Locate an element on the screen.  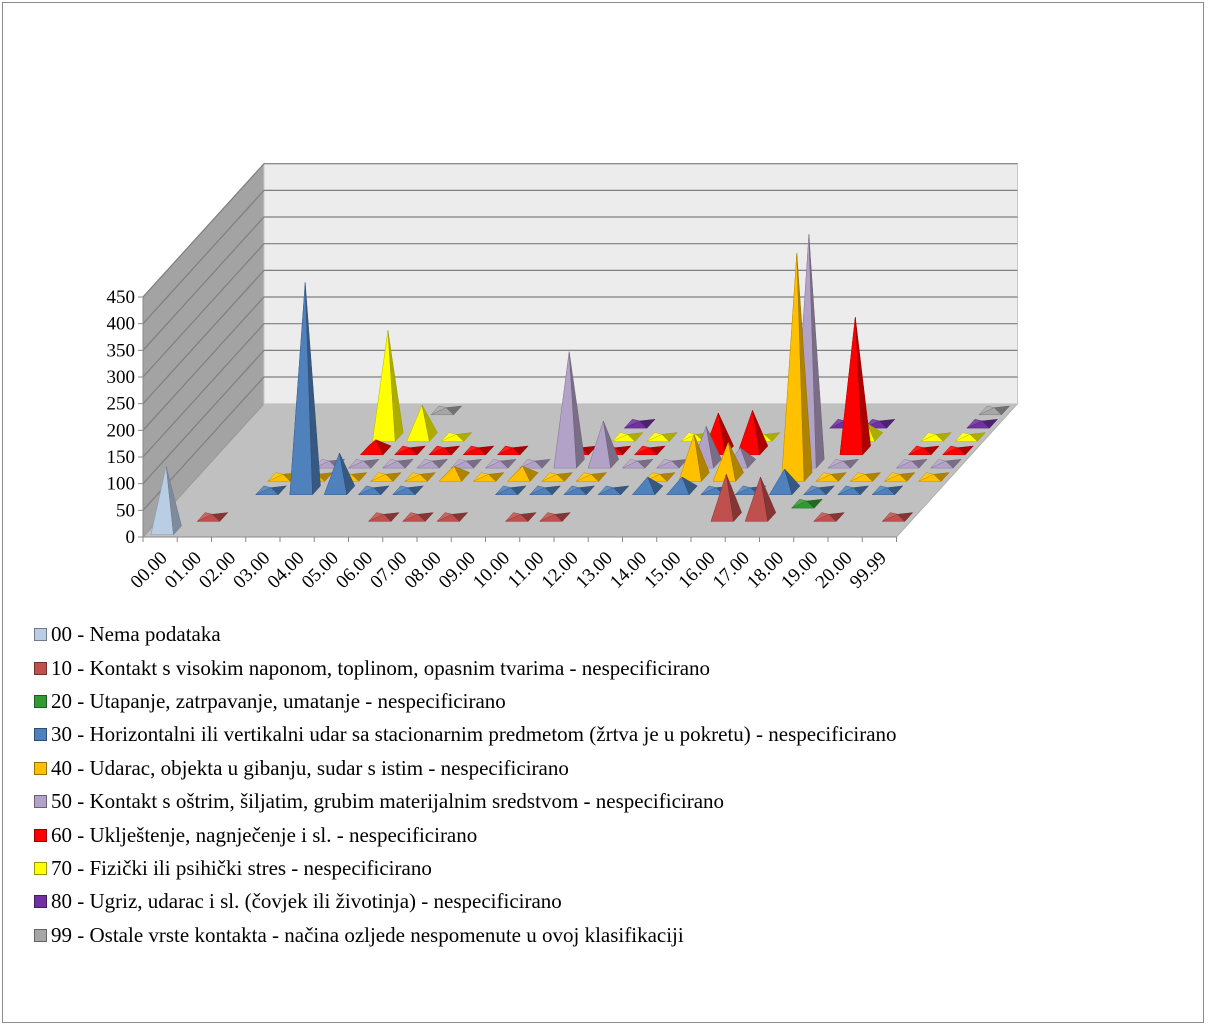
category-tick-label: 12.00 is located at coordinates (560, 570).